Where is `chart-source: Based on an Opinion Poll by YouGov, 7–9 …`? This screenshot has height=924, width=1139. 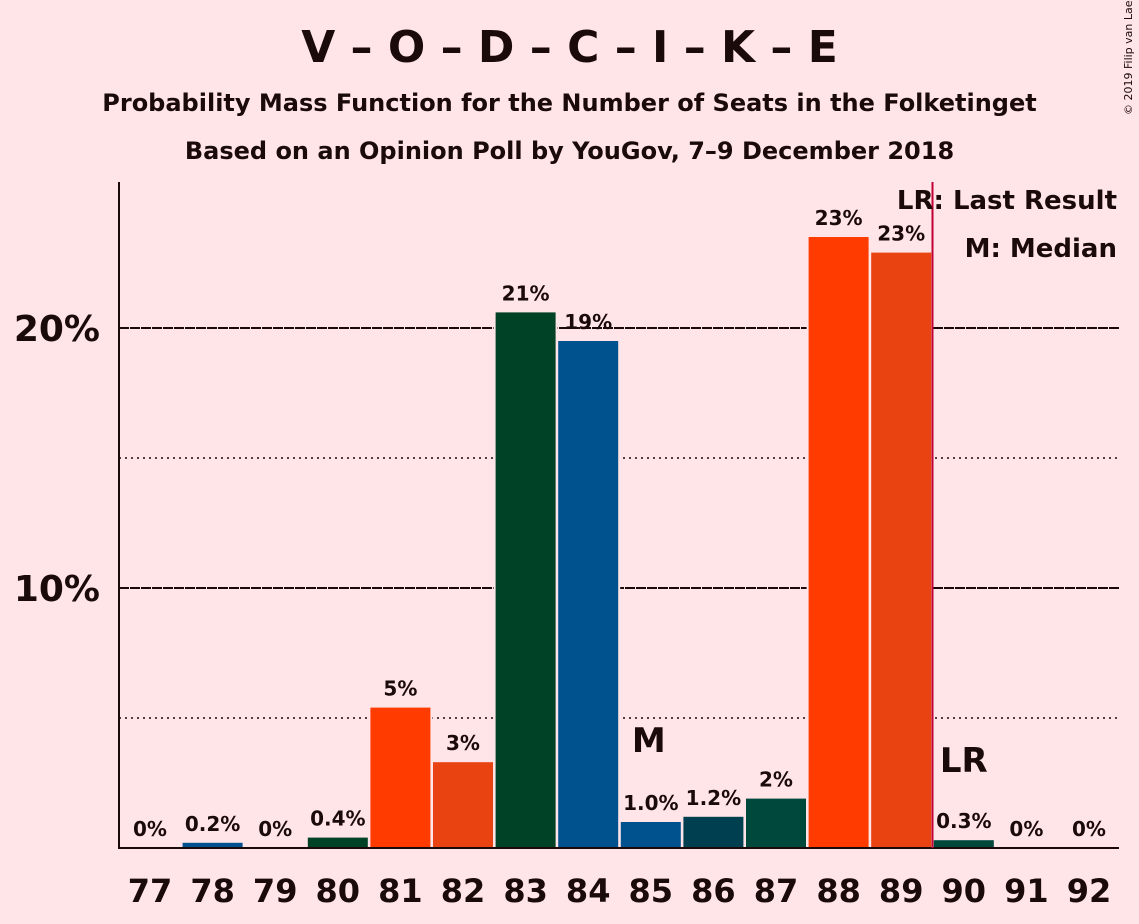
chart-source: Based on an Opinion Poll by YouGov, 7–9 … is located at coordinates (569, 151).